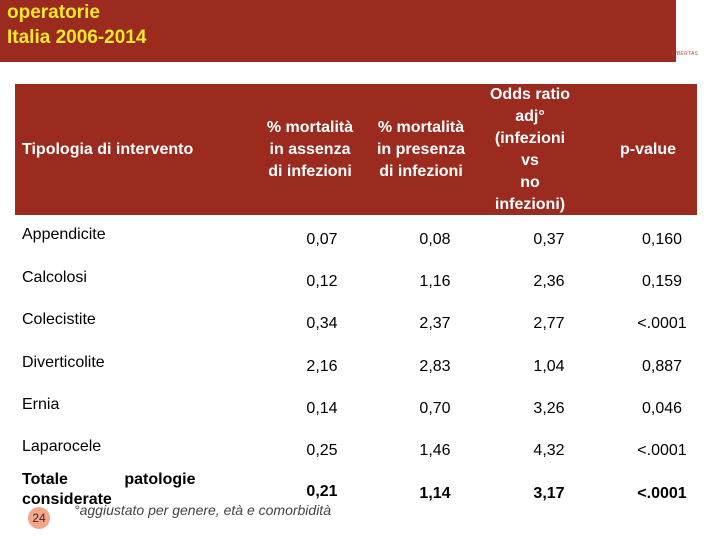 The width and height of the screenshot is (720, 540). What do you see at coordinates (647, 149) in the screenshot?
I see `header-p-value: p-value` at bounding box center [647, 149].